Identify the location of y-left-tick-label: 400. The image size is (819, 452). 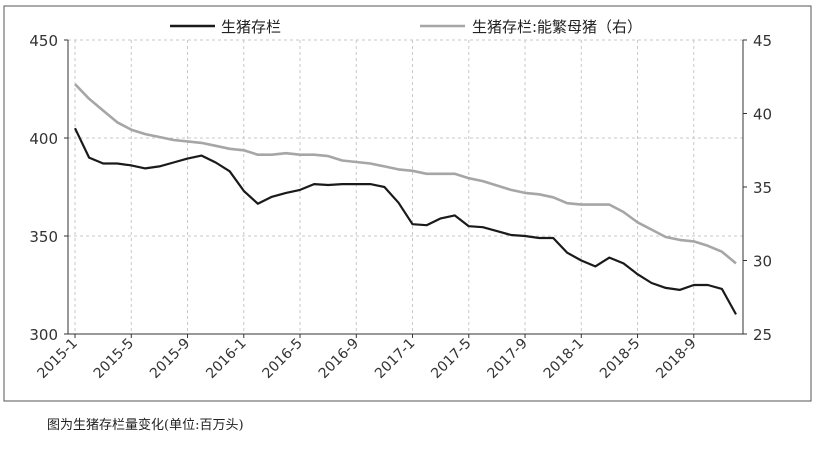
(43, 139).